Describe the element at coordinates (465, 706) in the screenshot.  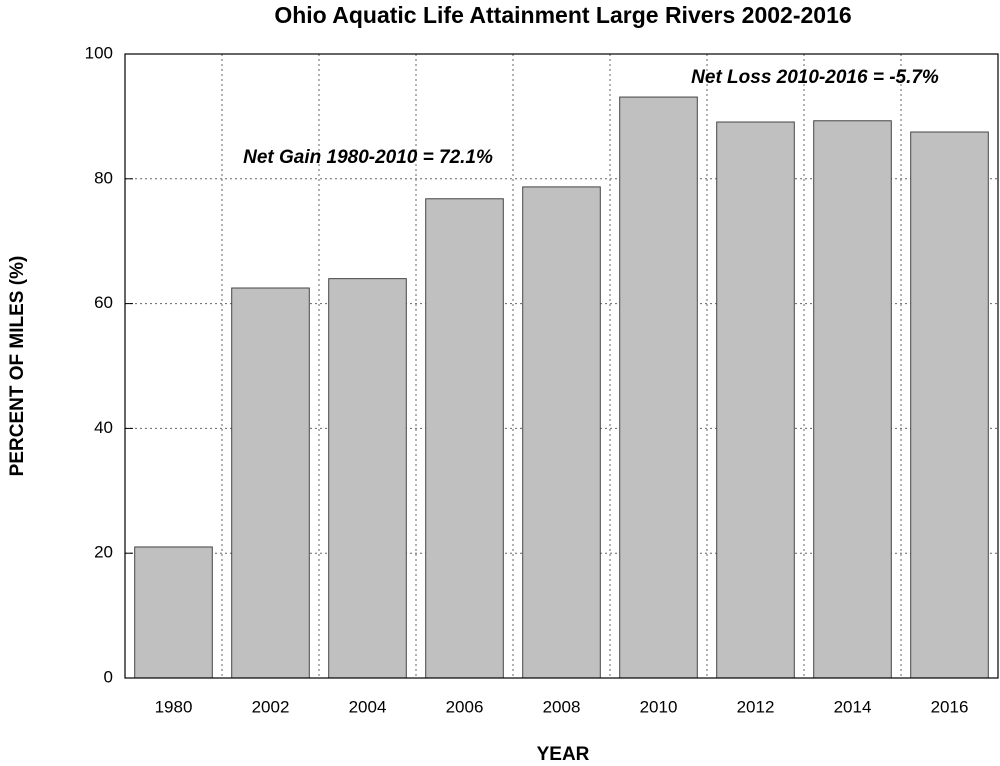
I see `x-tick-label: 2006` at that location.